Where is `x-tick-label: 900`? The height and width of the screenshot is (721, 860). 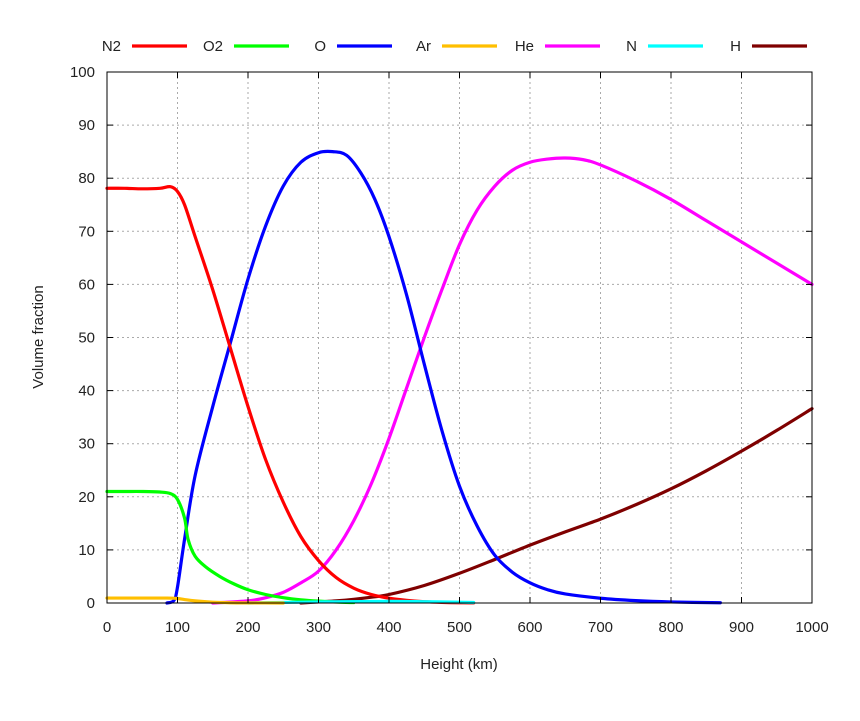
x-tick-label: 900 is located at coordinates (741, 627).